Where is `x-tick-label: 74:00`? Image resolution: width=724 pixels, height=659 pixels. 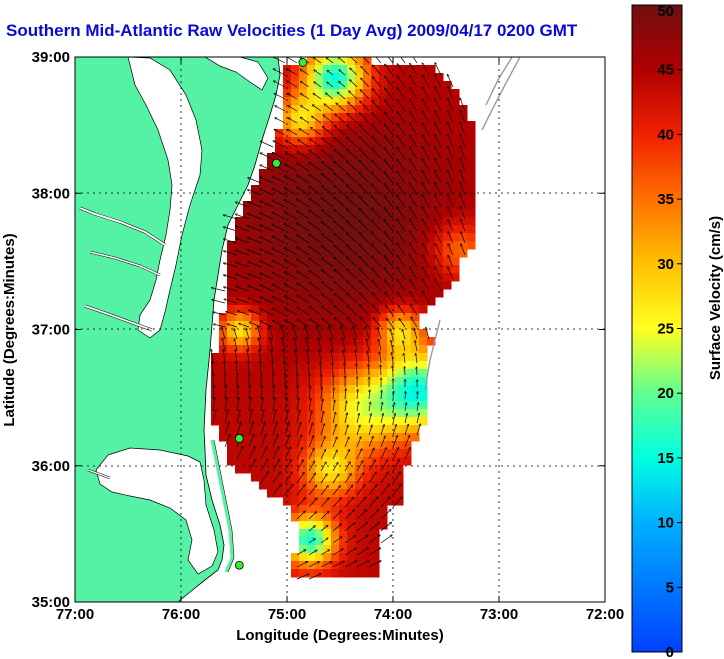
x-tick-label: 74:00 is located at coordinates (393, 614).